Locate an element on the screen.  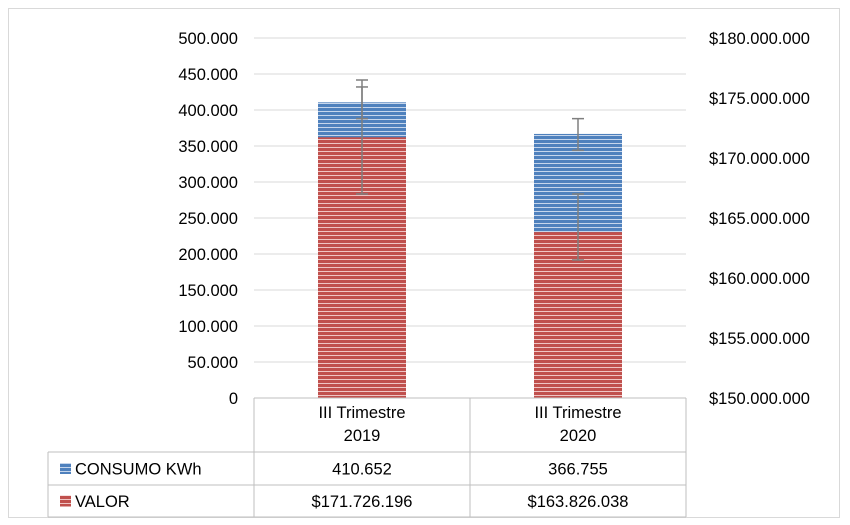
left-tick-label: 150.000 is located at coordinates (208, 291).